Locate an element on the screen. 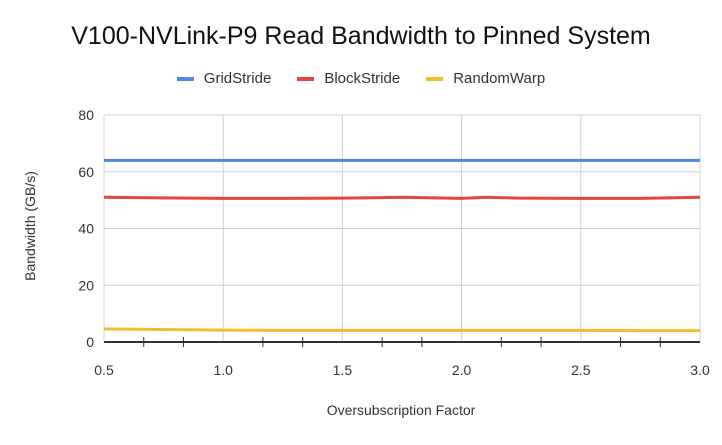 This screenshot has height=445, width=722. x-tick-label: 2.0 is located at coordinates (462, 370).